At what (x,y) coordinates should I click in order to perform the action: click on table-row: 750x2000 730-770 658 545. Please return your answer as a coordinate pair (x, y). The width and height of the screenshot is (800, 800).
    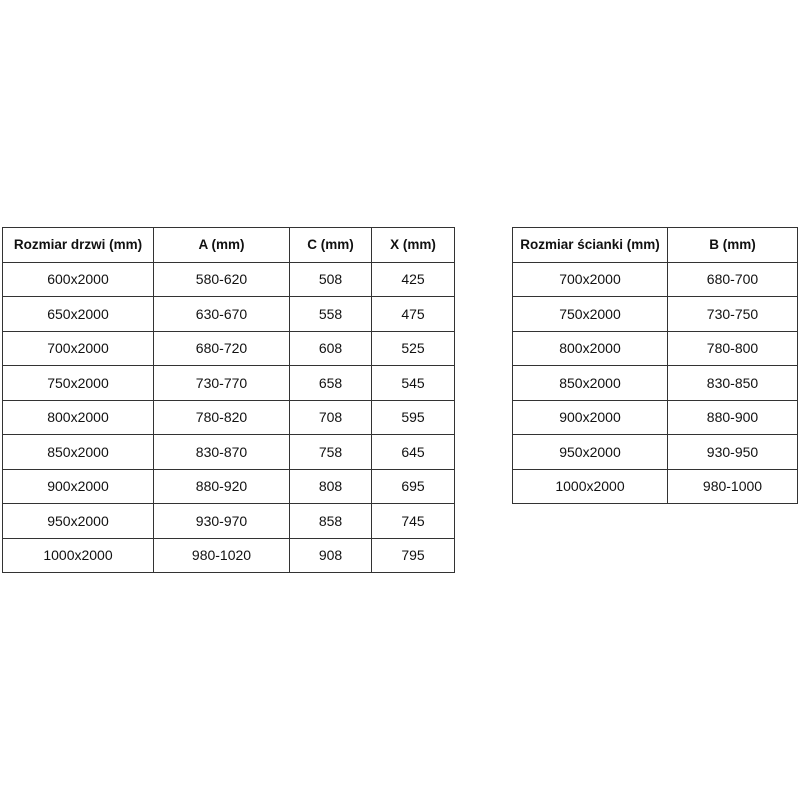
    Looking at the image, I should click on (228, 383).